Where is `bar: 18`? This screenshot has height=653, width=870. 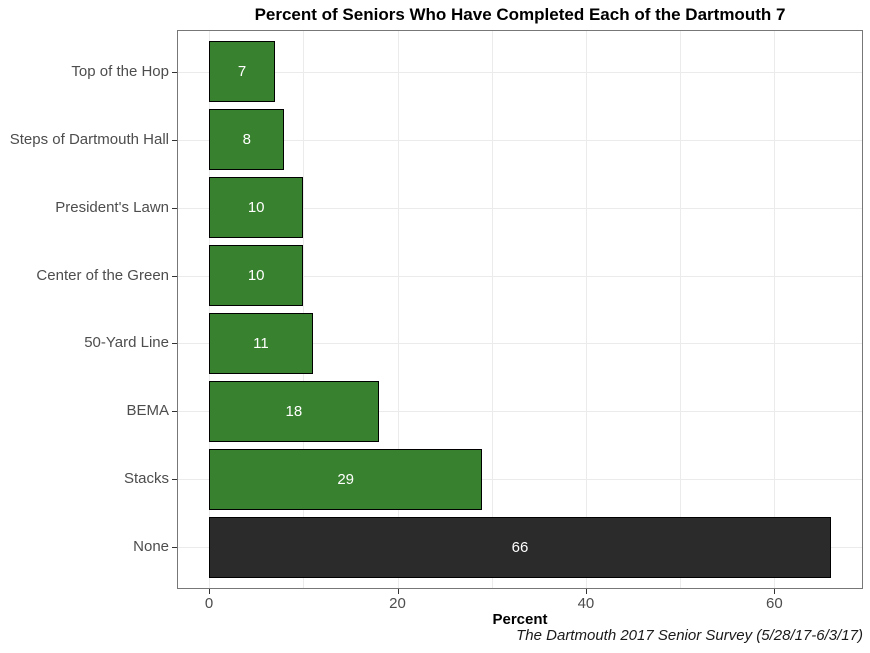 bar: 18 is located at coordinates (294, 411).